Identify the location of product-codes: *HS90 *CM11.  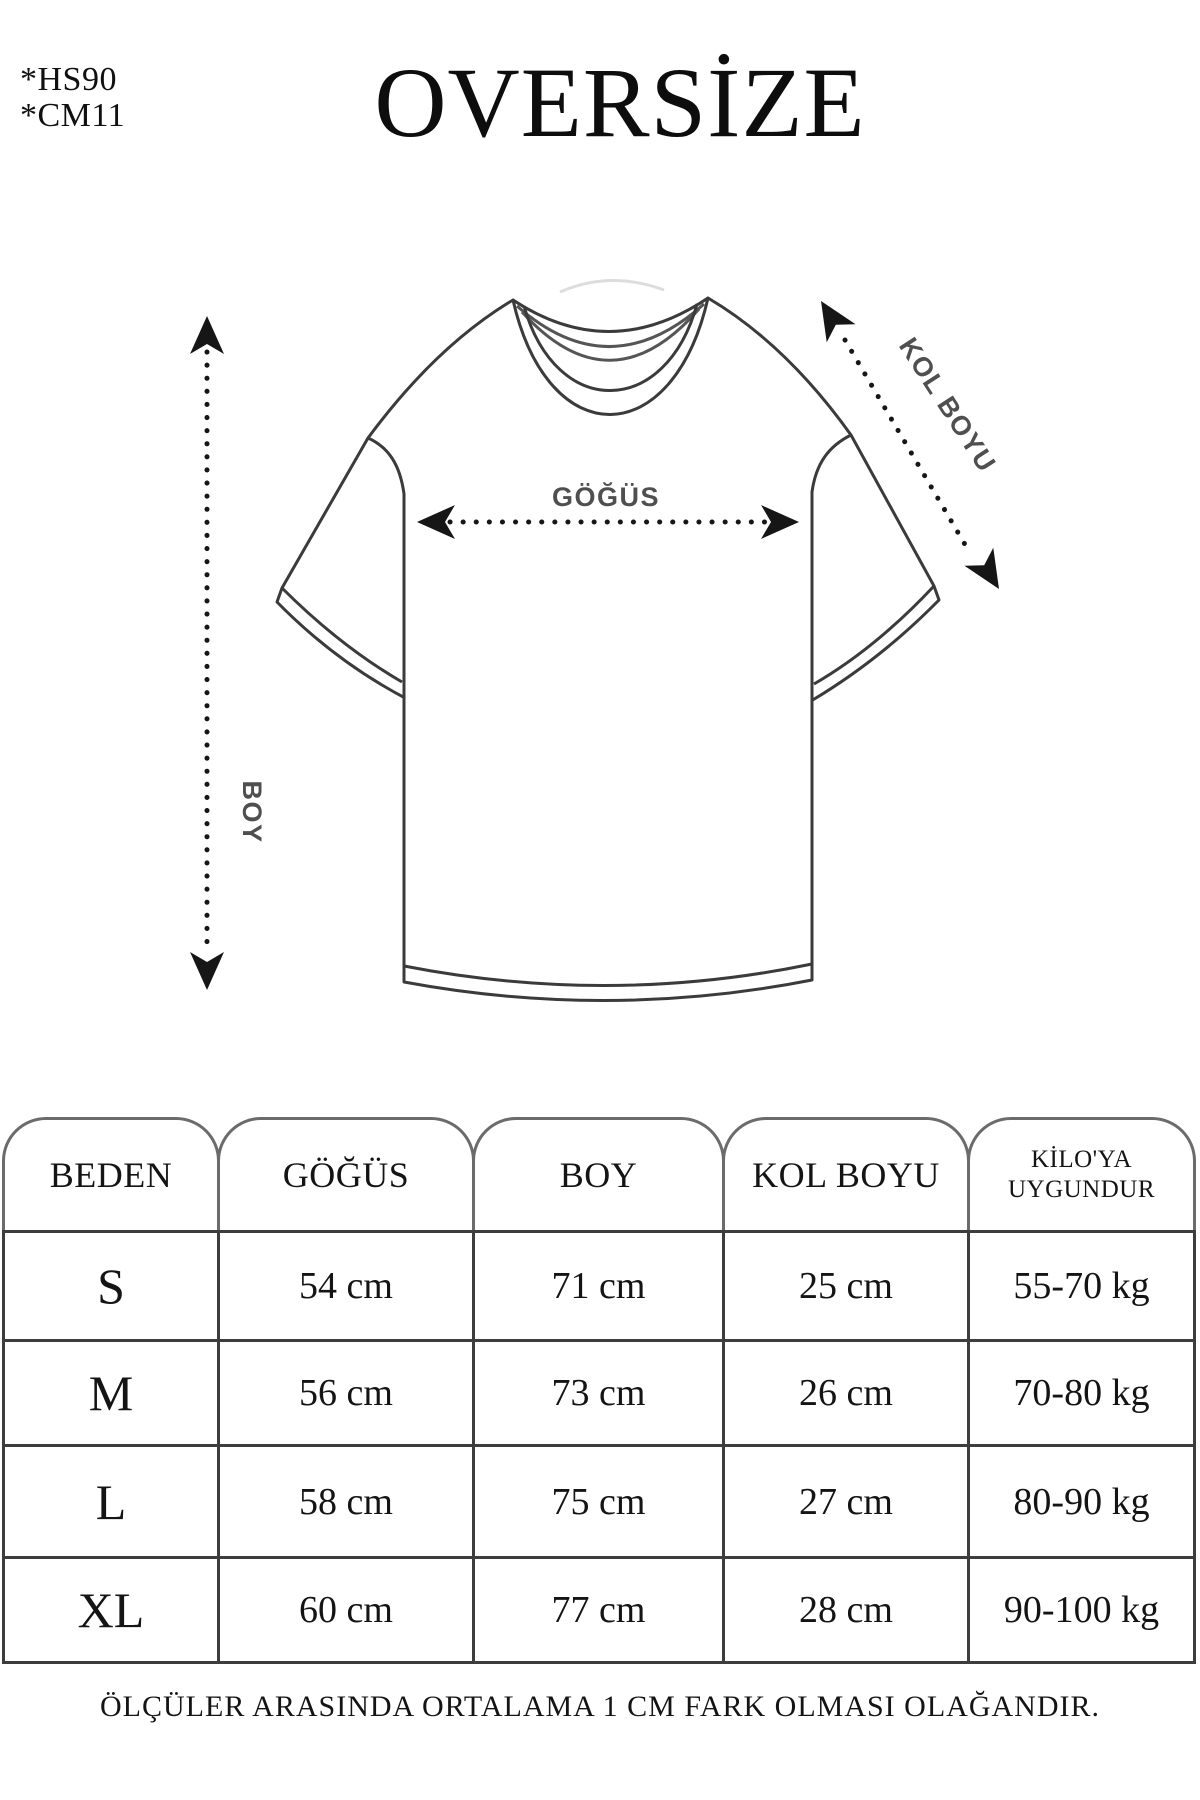
(72, 98).